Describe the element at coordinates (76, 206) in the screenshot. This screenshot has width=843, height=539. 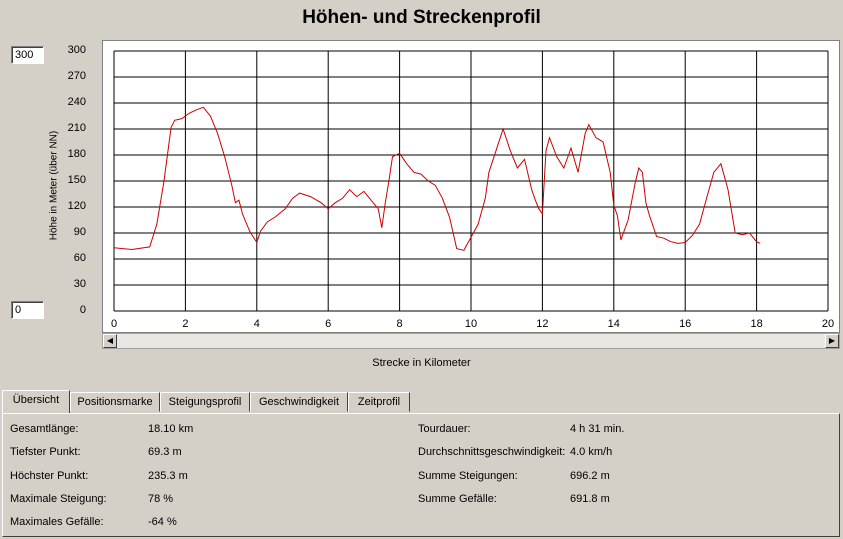
I see `y-tick-label: 120` at that location.